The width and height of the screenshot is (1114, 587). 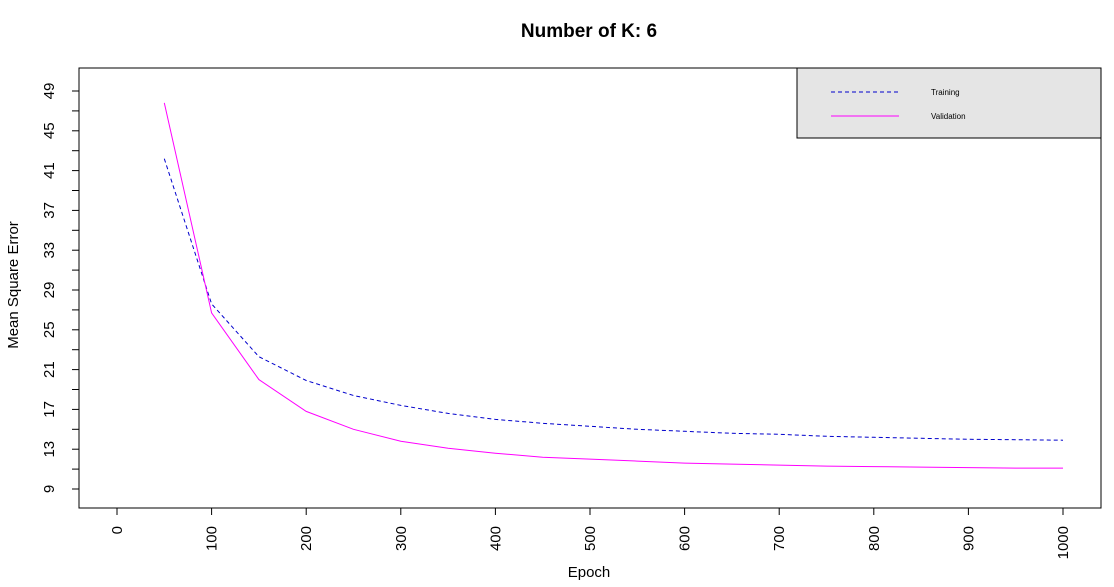 What do you see at coordinates (49, 449) in the screenshot?
I see `y-tick-label: 13` at bounding box center [49, 449].